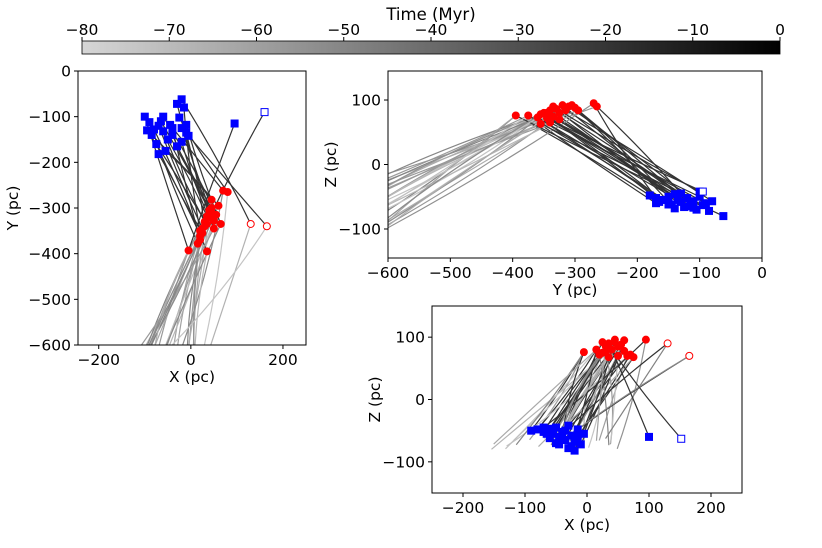  I want to click on x-tick-label: −500, so click(450, 273).